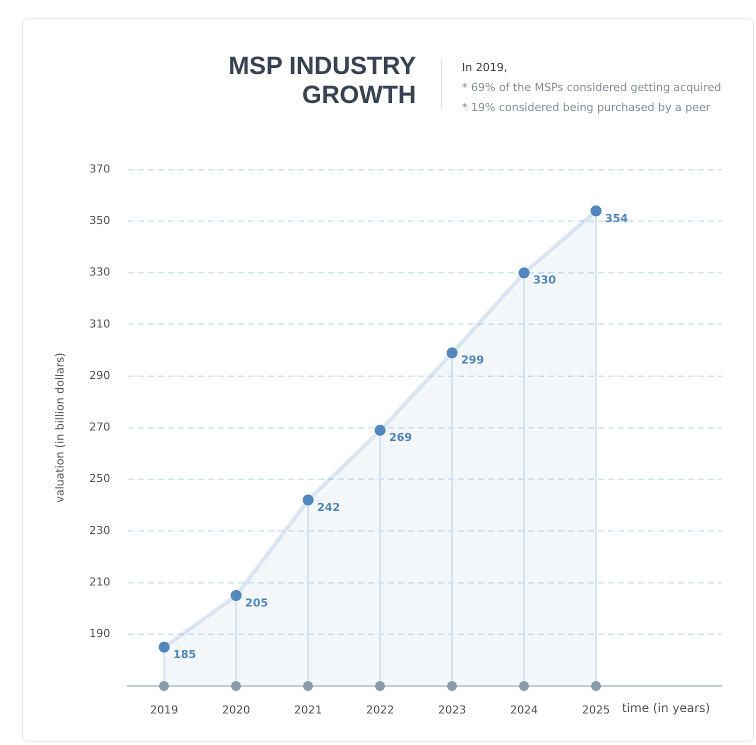  I want to click on text: In 2019,, so click(485, 68).